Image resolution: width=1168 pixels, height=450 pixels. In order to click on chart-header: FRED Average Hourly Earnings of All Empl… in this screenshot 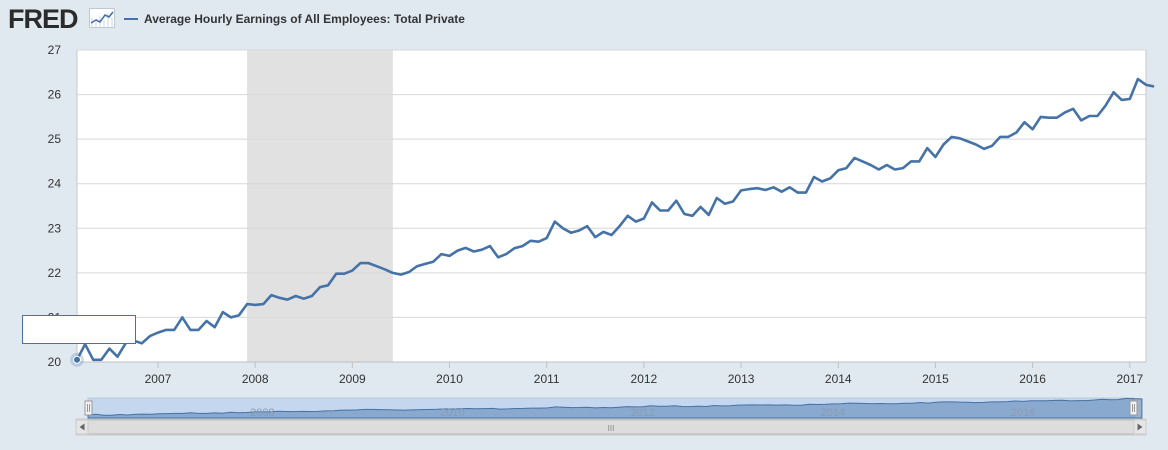, I will do `click(584, 20)`.